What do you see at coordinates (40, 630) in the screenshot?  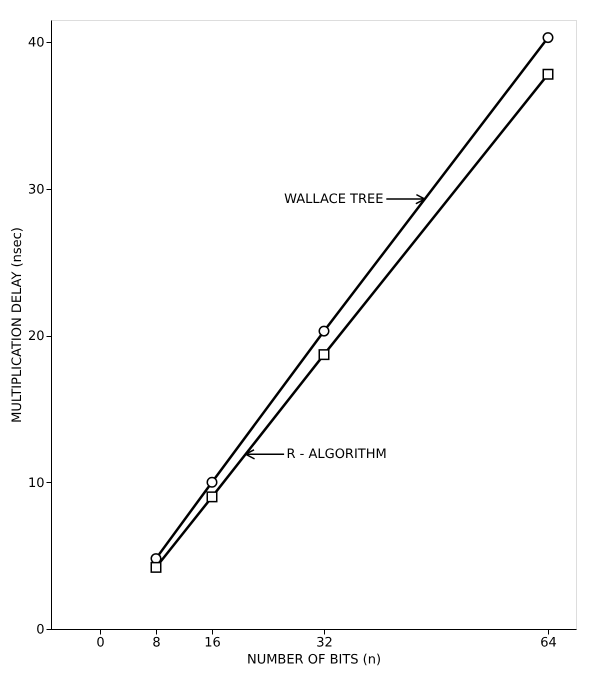 I see `y-tick-label: 0` at bounding box center [40, 630].